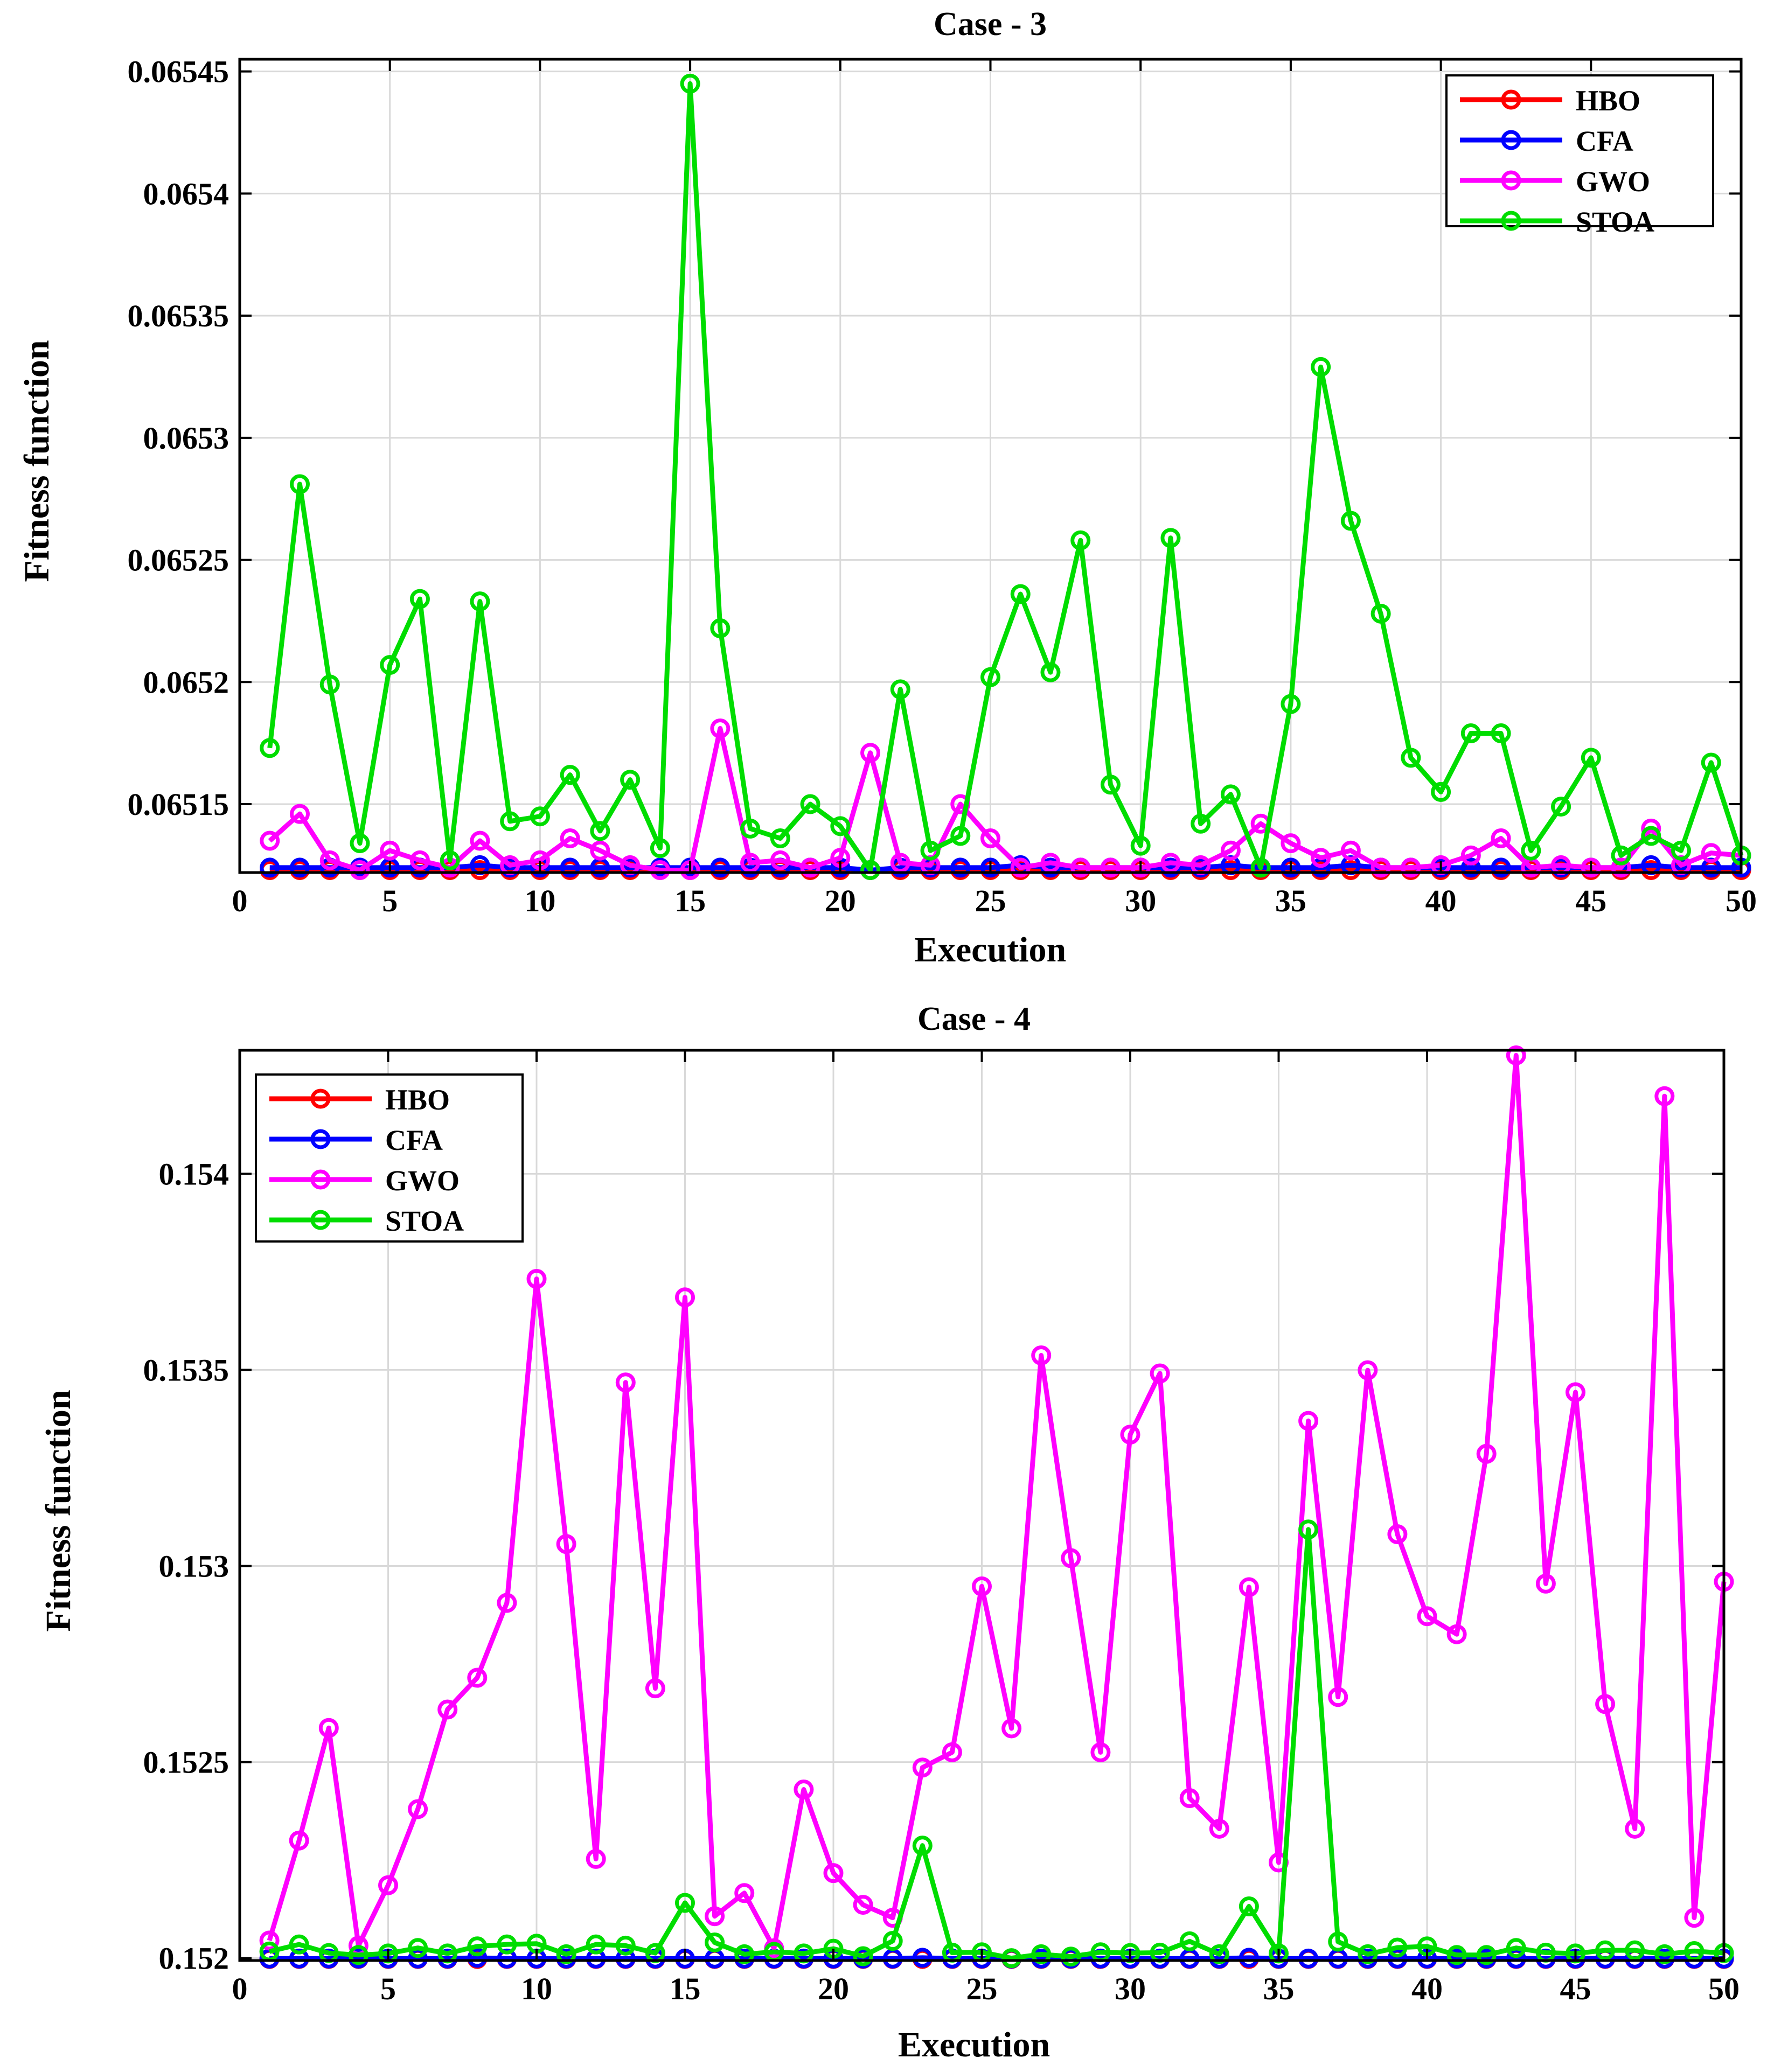 The height and width of the screenshot is (2072, 1774). I want to click on x-tick-label: 50, so click(1724, 1988).